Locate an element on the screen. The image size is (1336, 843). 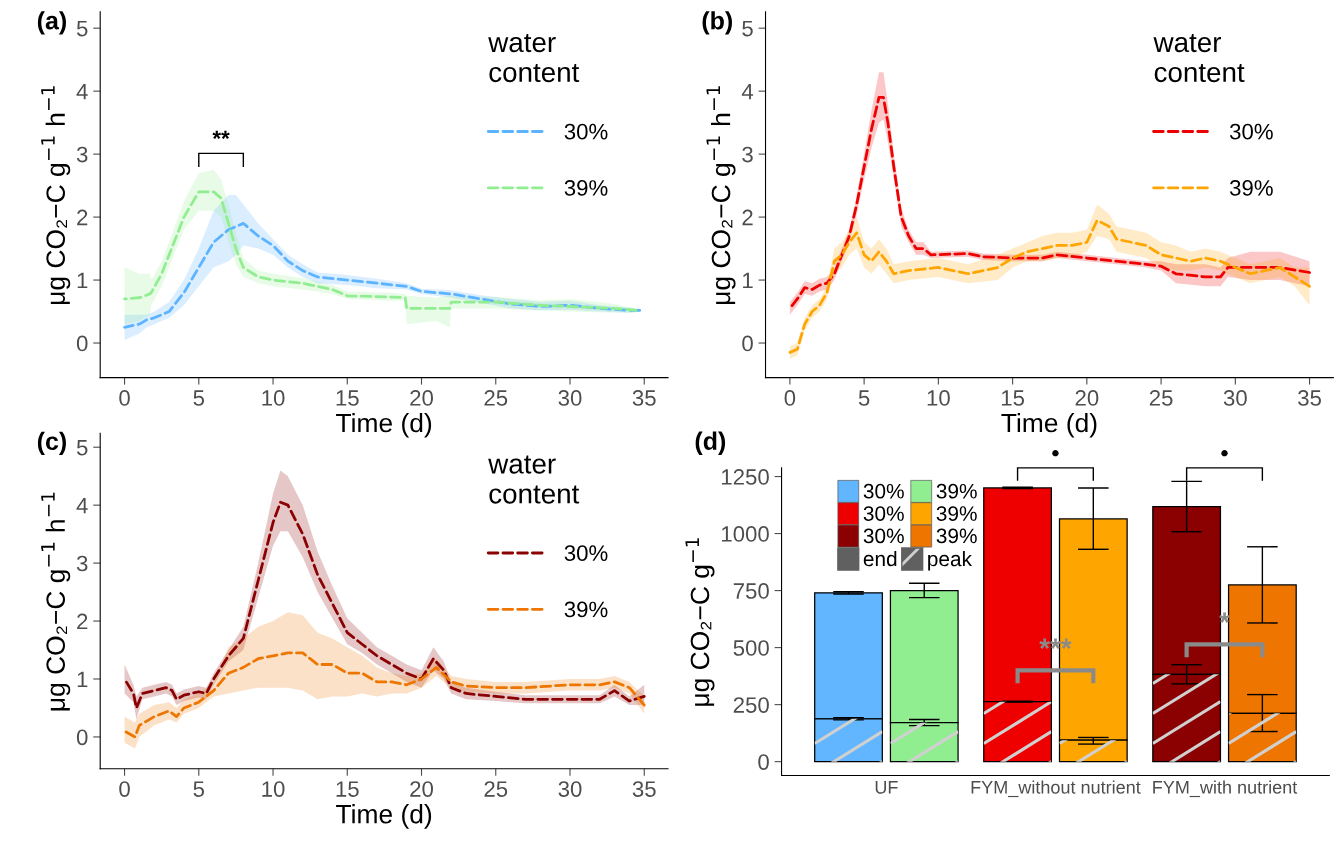
y-axis-title: μg CO₂−C g$^{−1}$ is located at coordinates (700, 622).